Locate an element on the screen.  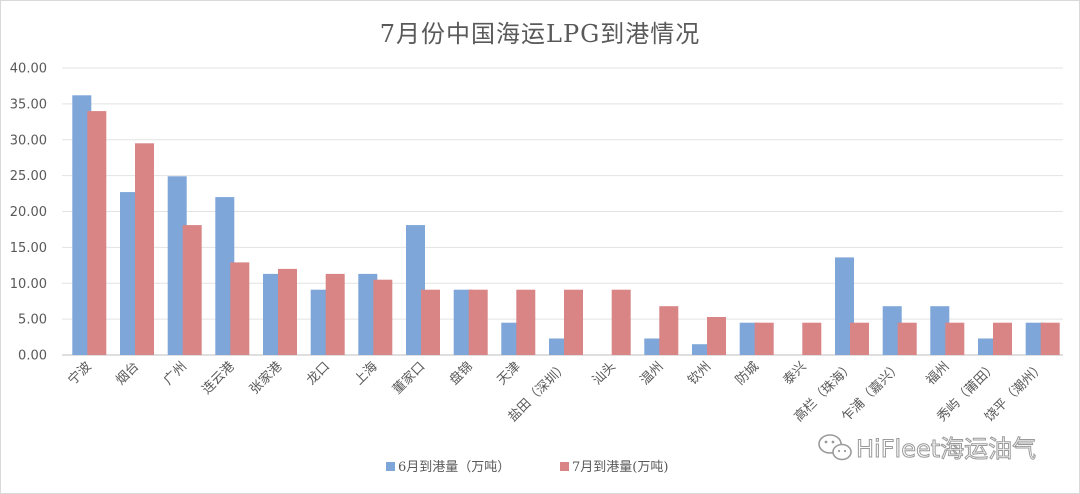
x-tick-label: 龙口 is located at coordinates (318, 373).